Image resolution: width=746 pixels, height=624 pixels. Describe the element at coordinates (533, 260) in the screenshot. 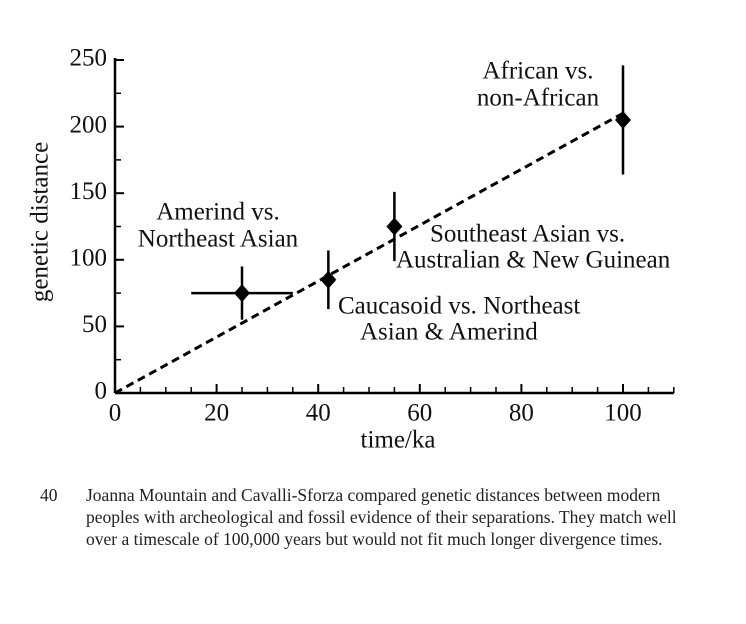

I see `annotation: Australian & New Guinean` at that location.